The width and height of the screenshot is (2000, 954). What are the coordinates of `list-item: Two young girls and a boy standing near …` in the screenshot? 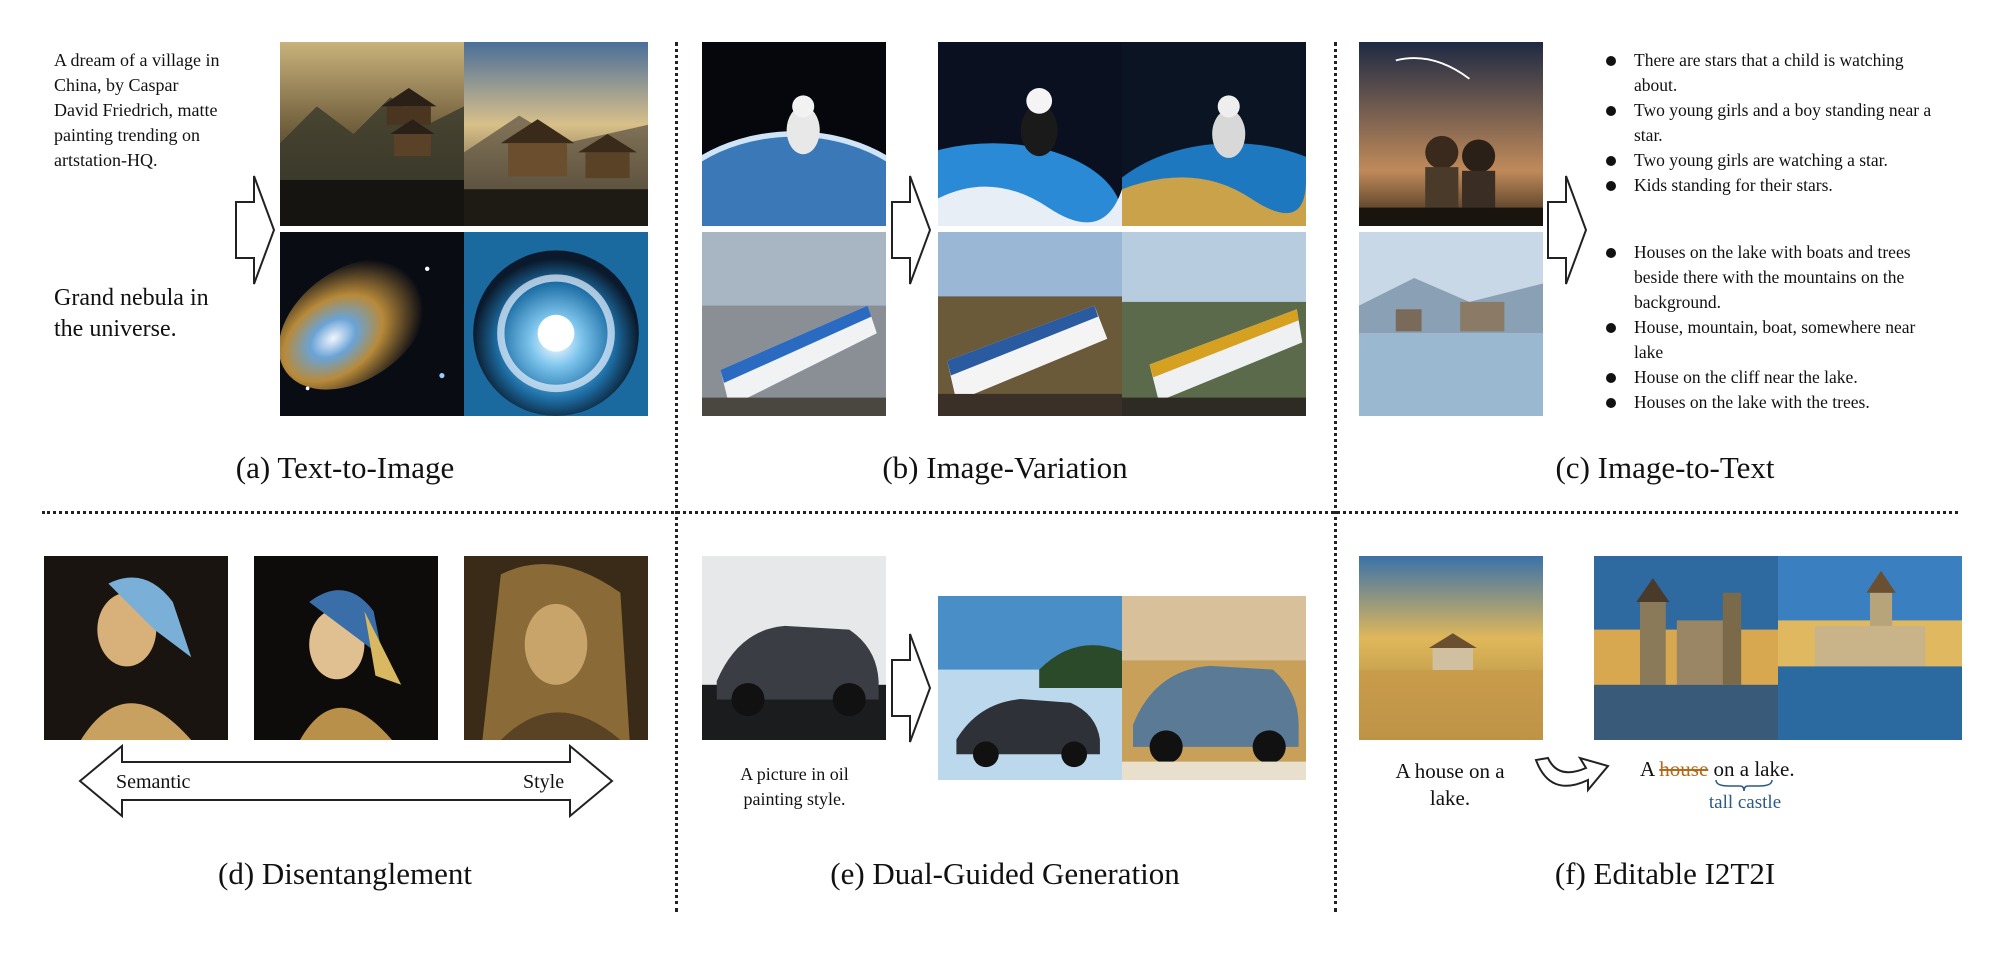 It's located at (1776, 123).